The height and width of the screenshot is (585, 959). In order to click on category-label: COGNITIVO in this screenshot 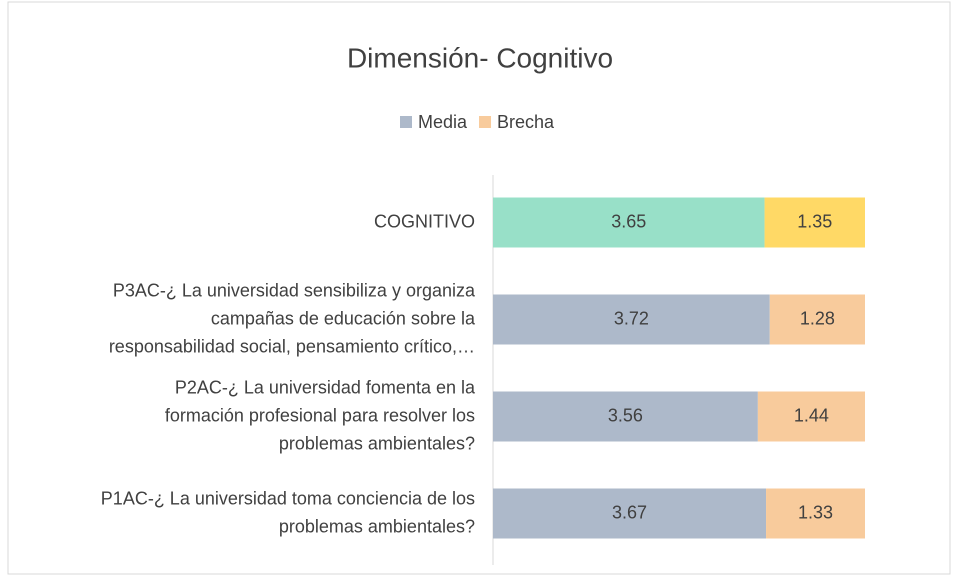, I will do `click(424, 221)`.